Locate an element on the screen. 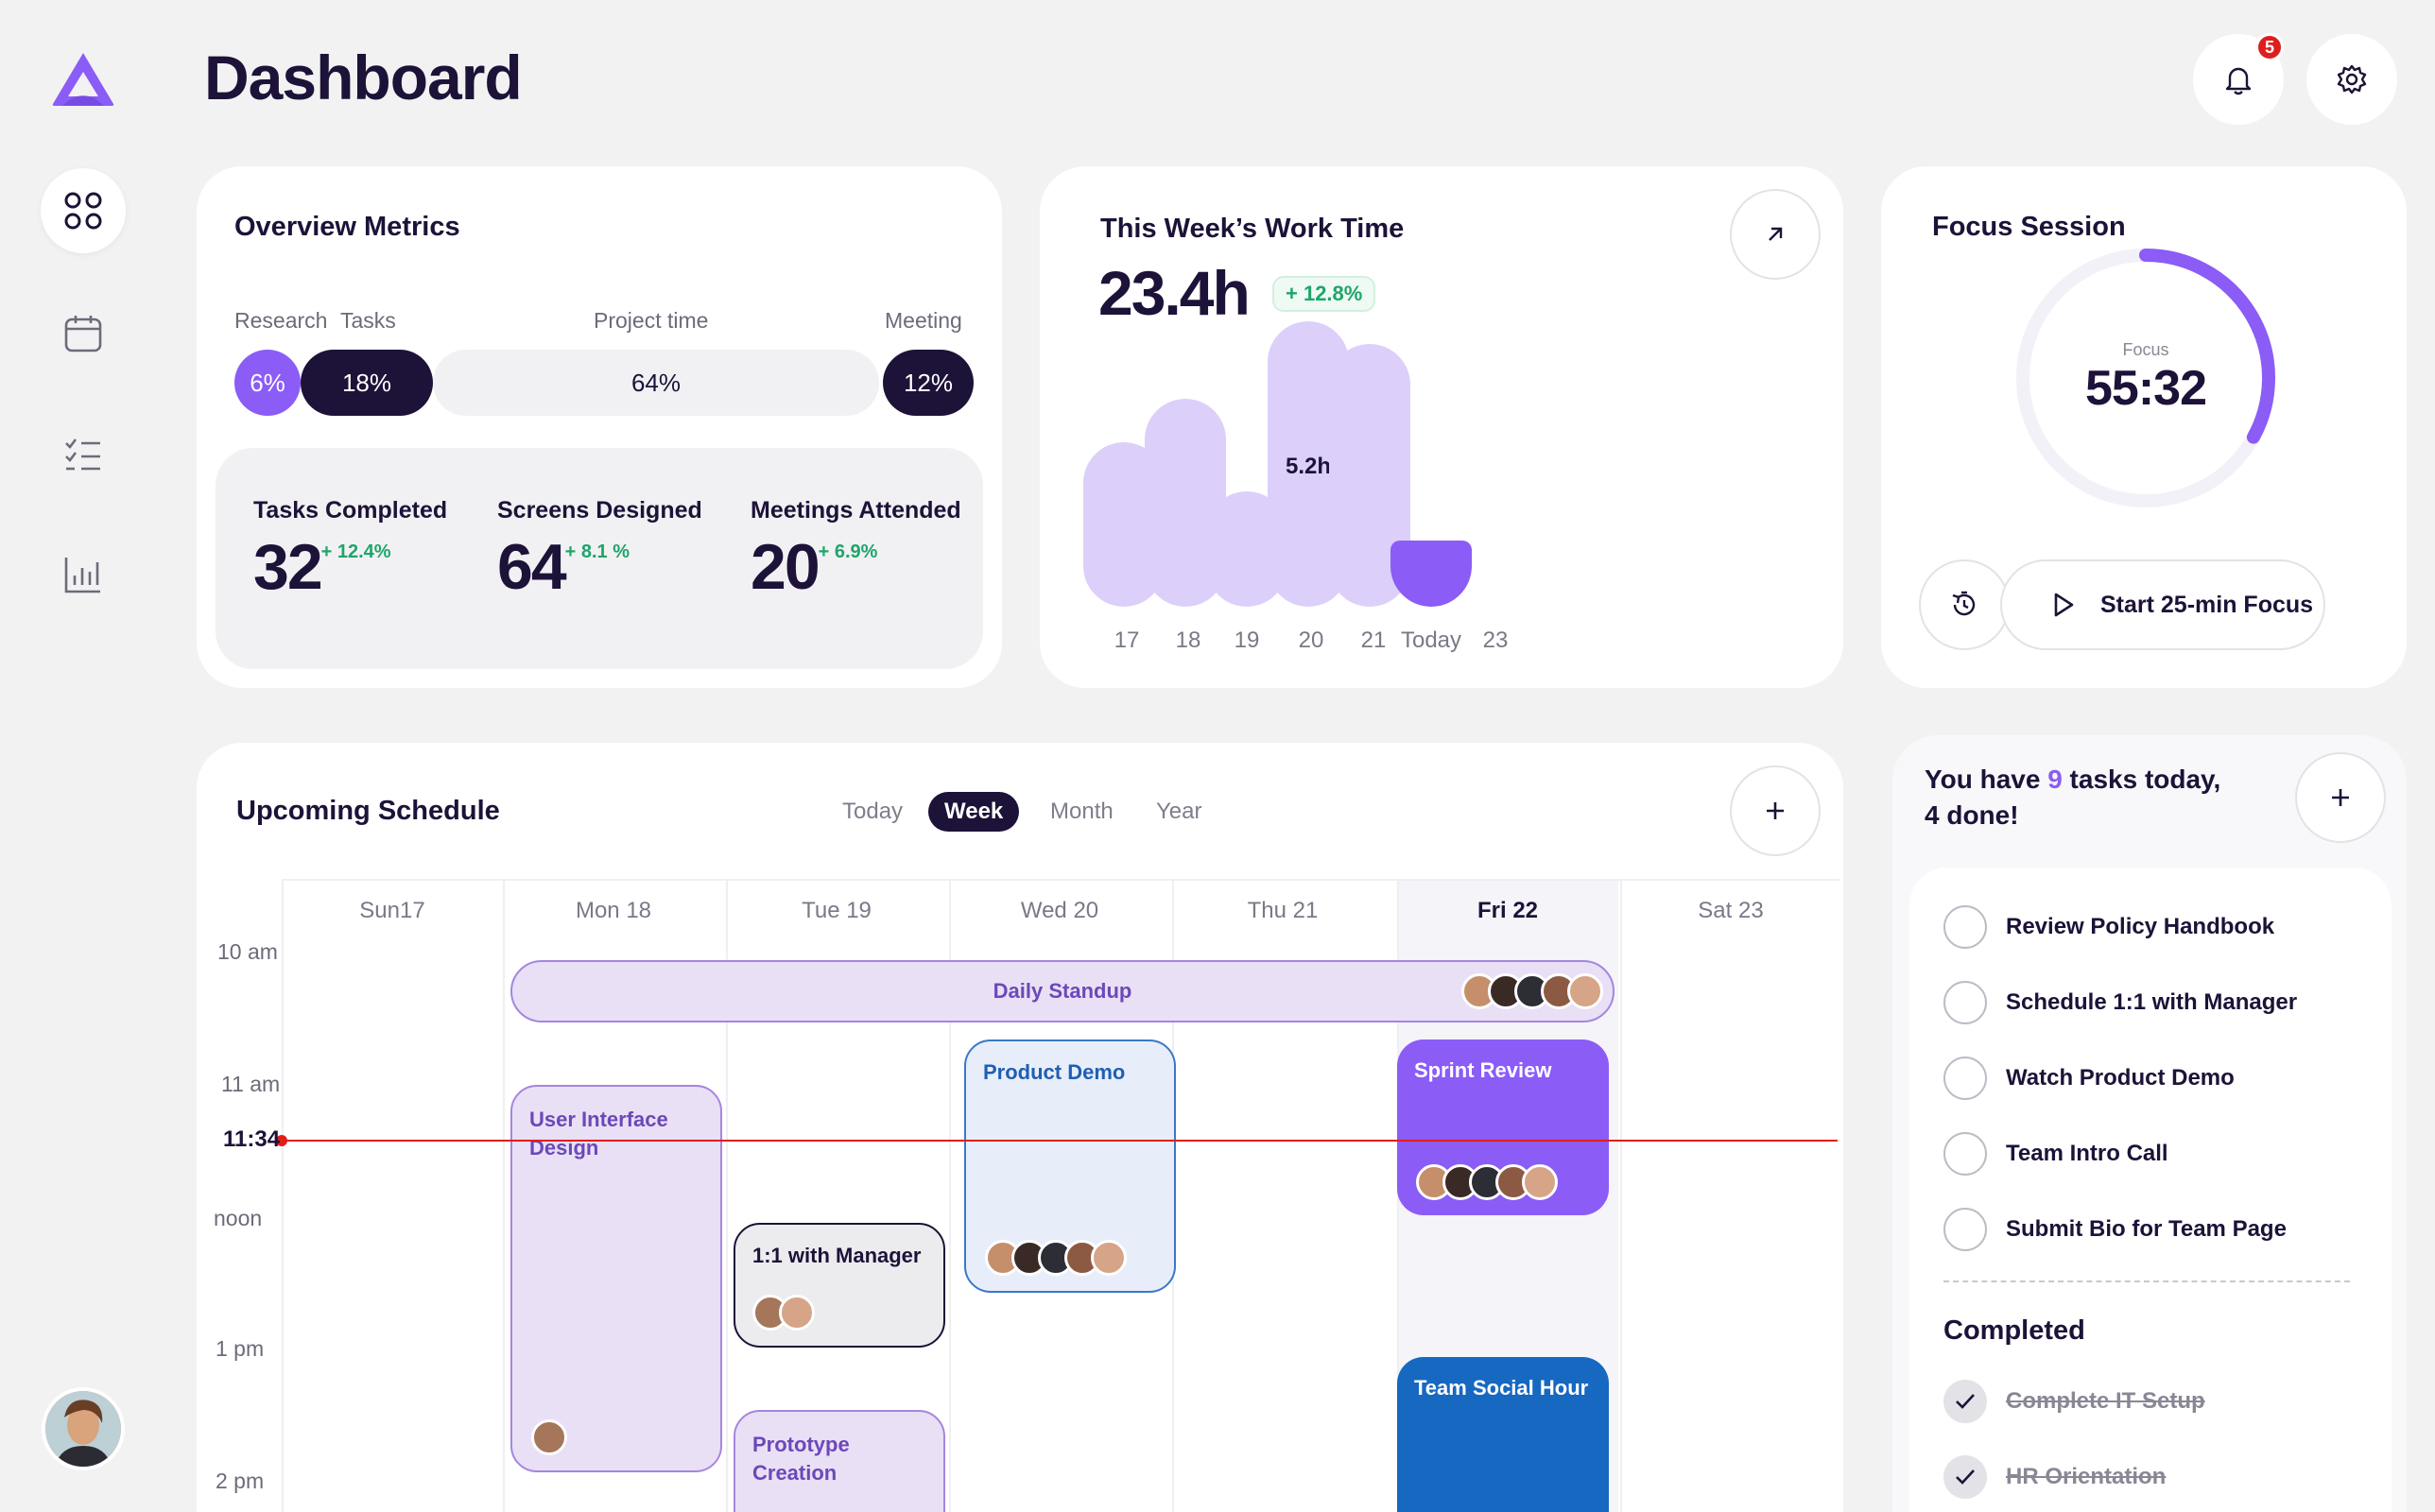  x-tick-label: 23 is located at coordinates (1495, 640).